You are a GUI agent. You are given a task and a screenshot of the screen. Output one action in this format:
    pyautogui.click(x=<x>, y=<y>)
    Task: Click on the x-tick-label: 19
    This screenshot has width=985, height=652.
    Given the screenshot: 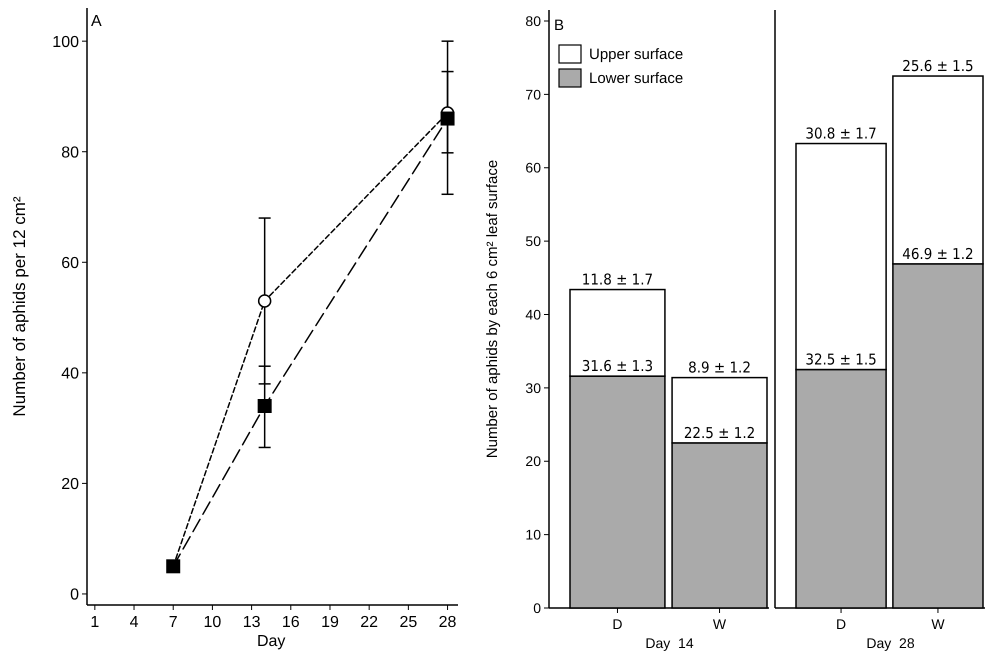 What is the action you would take?
    pyautogui.click(x=330, y=622)
    